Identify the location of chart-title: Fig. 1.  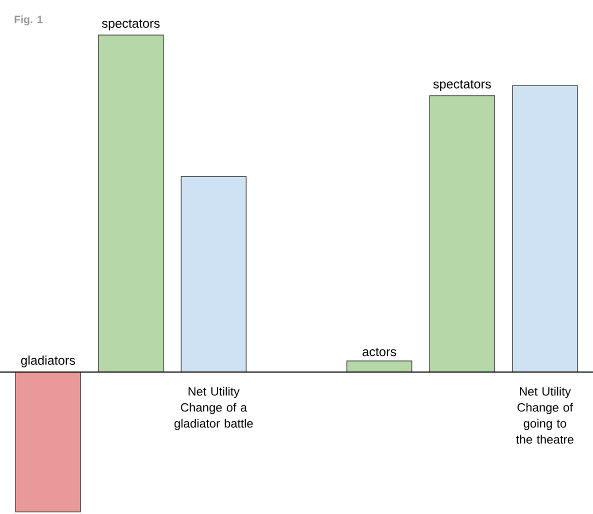
(28, 20).